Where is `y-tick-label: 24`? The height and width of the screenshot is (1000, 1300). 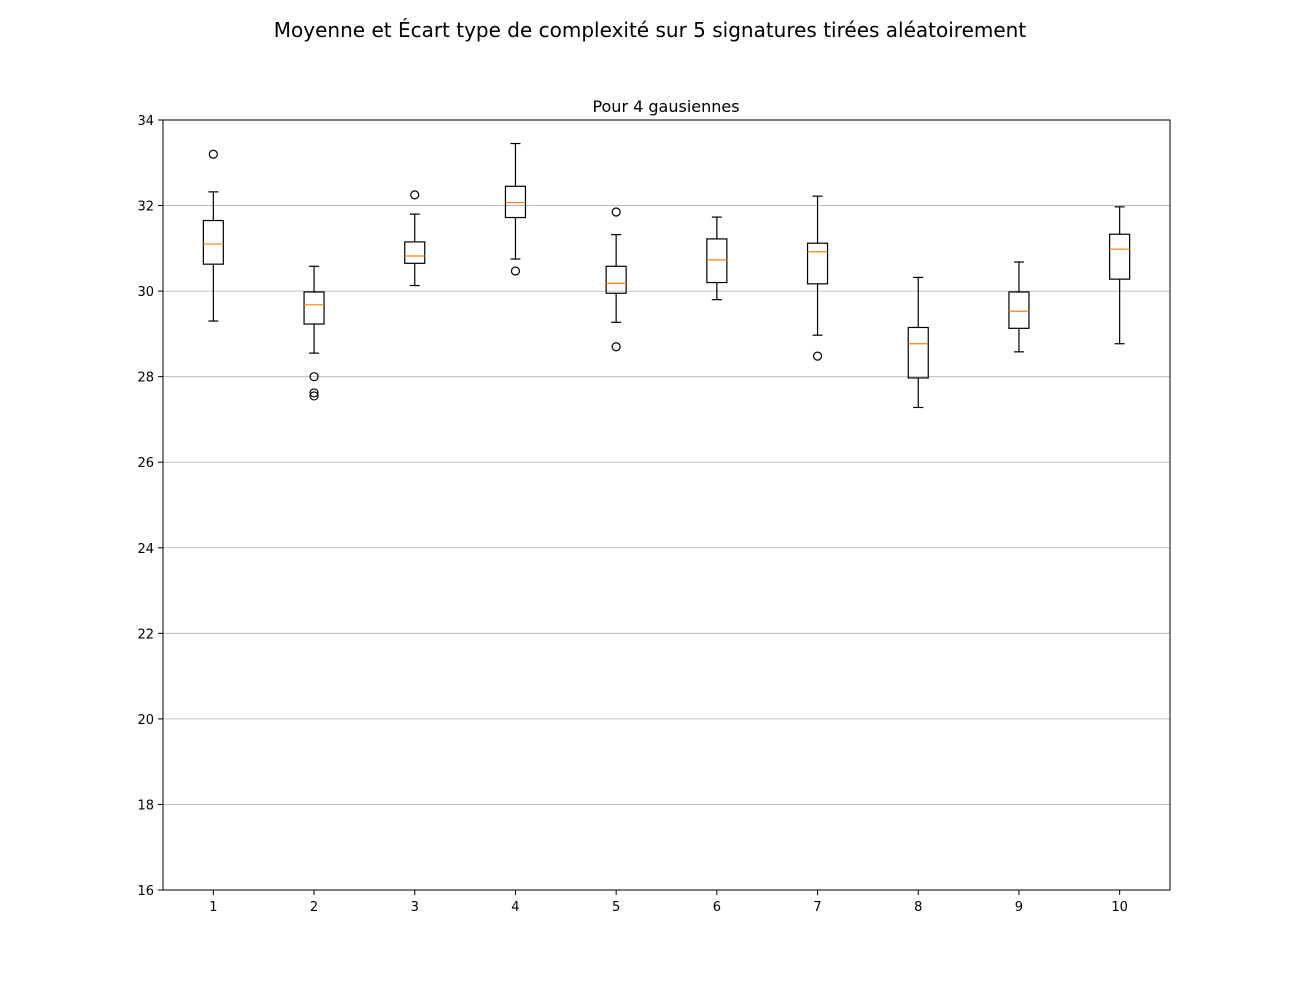
y-tick-label: 24 is located at coordinates (145, 549).